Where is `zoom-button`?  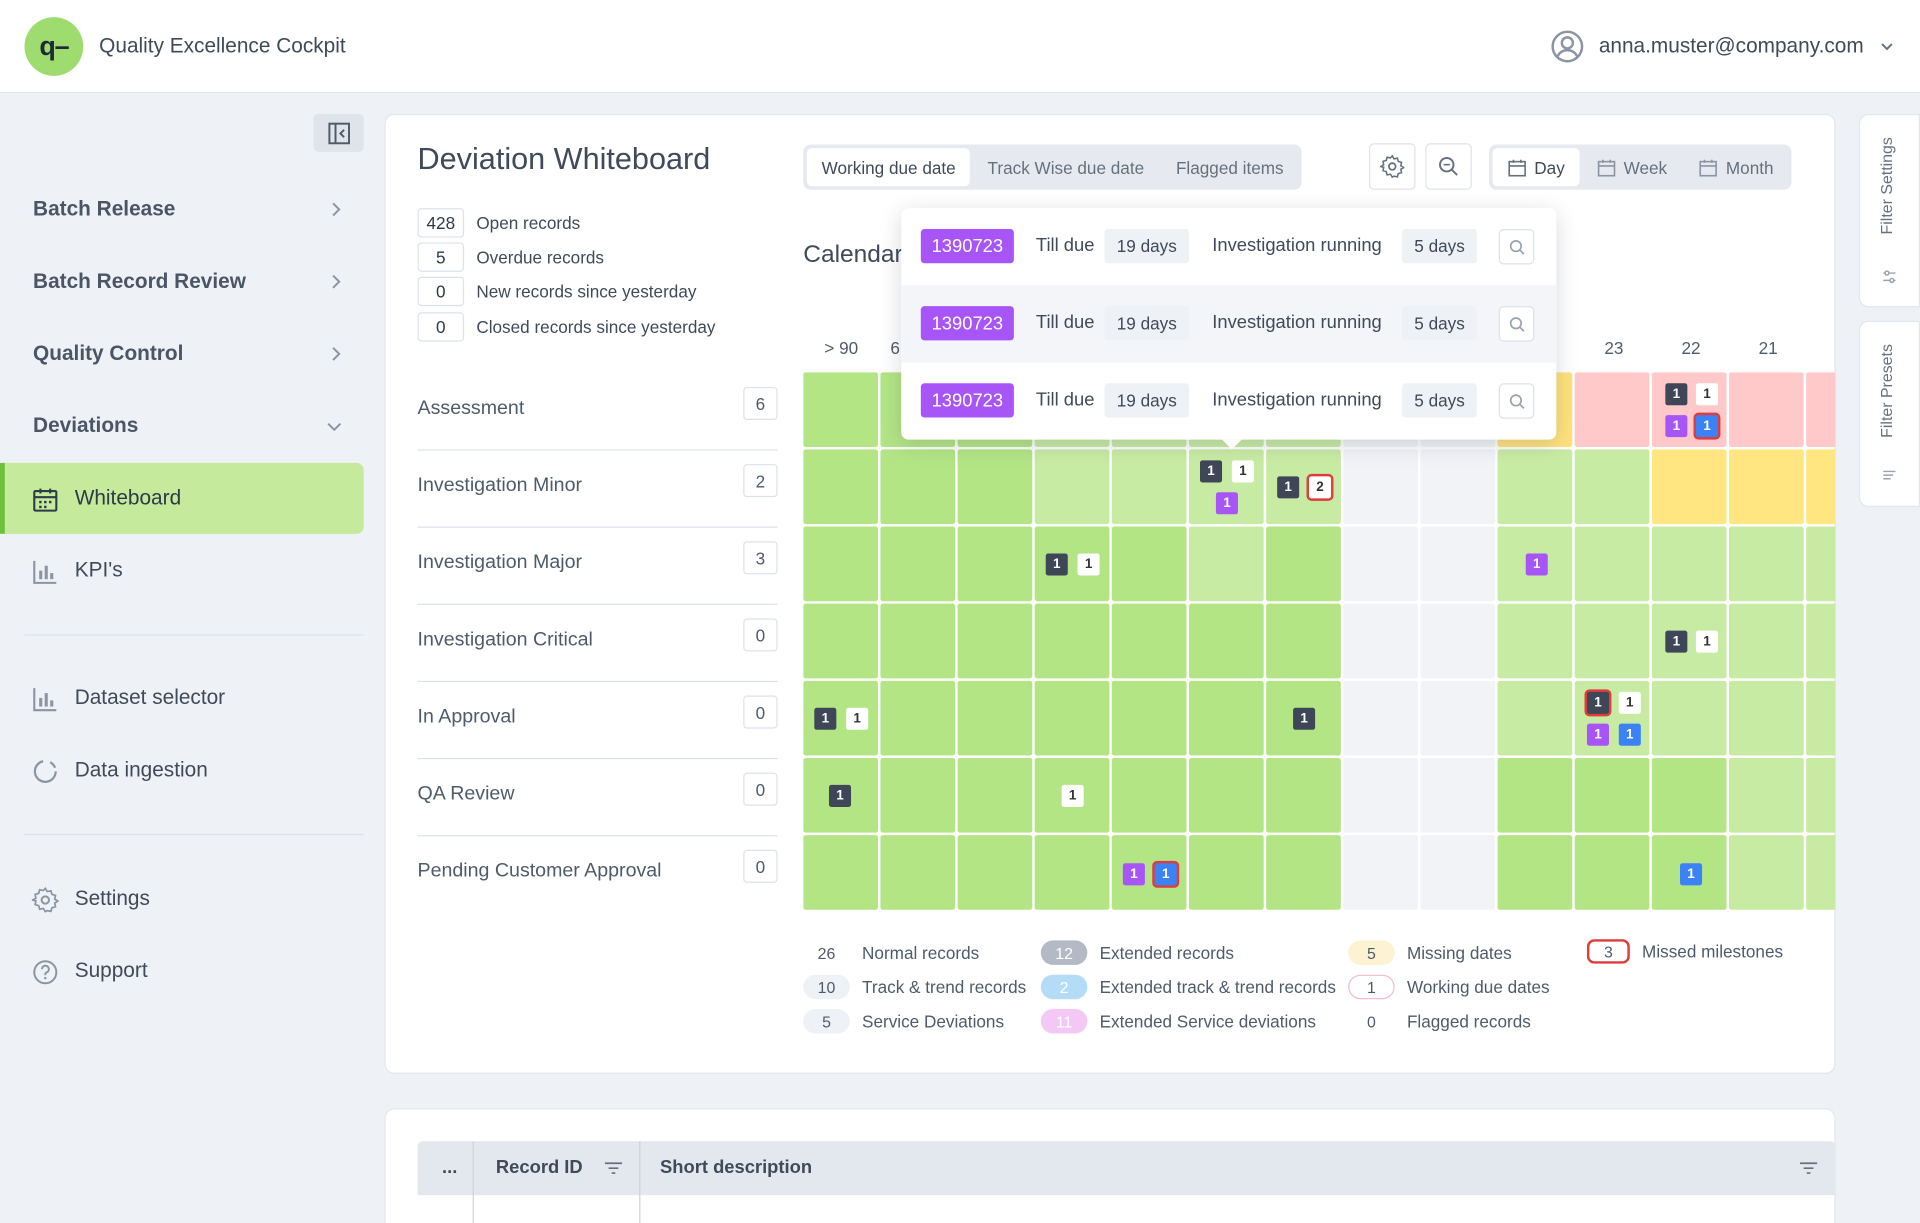 zoom-button is located at coordinates (1448, 166).